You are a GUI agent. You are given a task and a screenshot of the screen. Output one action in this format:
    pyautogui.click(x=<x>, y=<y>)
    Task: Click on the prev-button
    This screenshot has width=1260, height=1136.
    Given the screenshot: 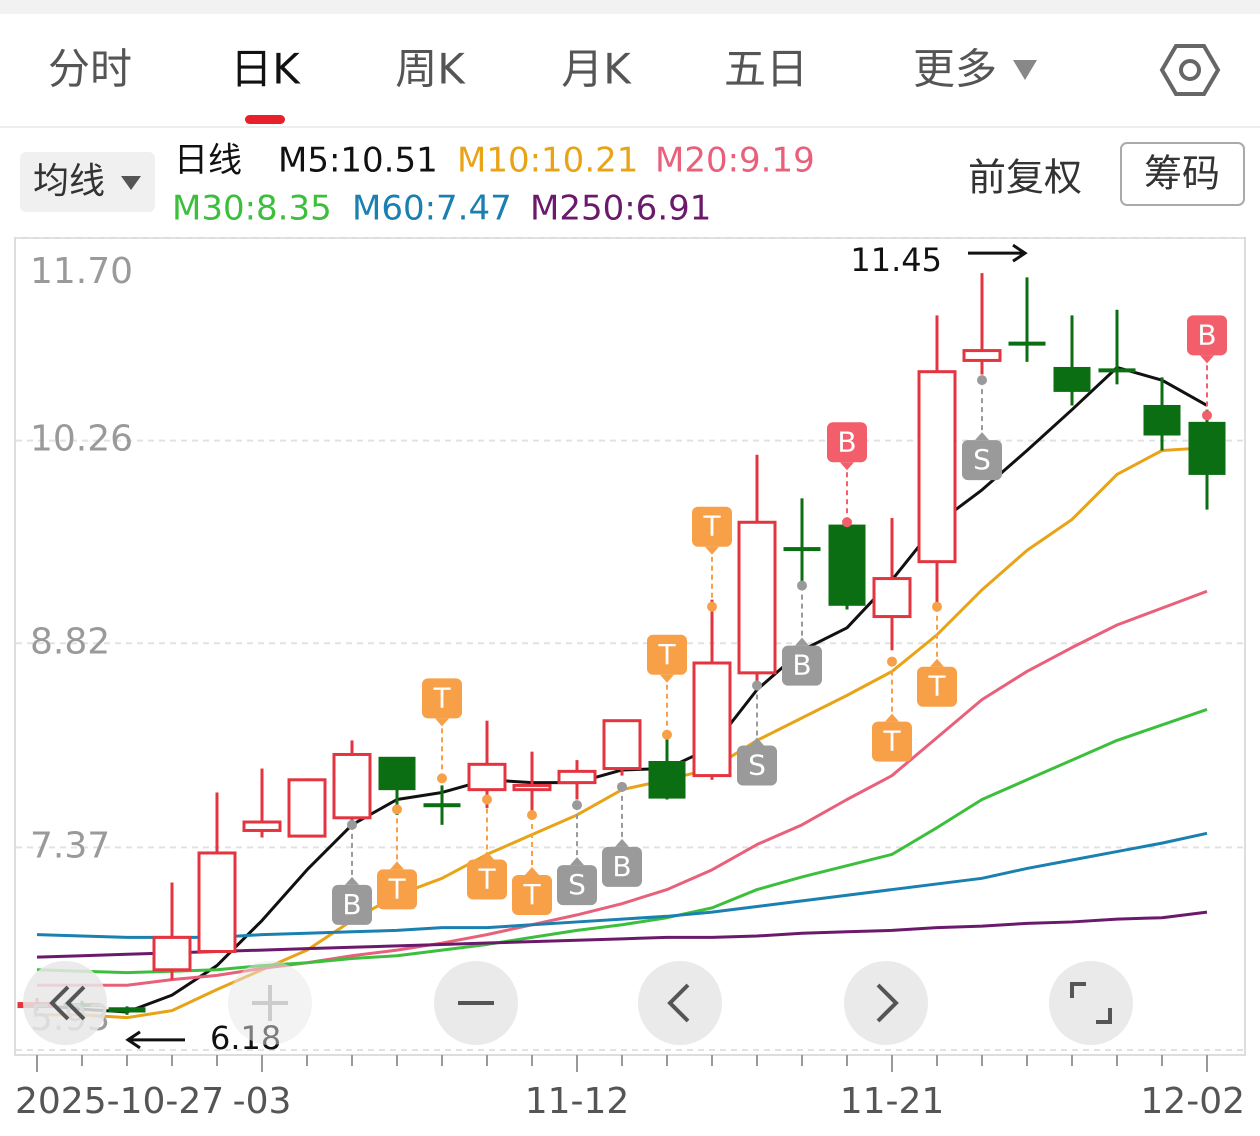 What is the action you would take?
    pyautogui.click(x=680, y=1003)
    